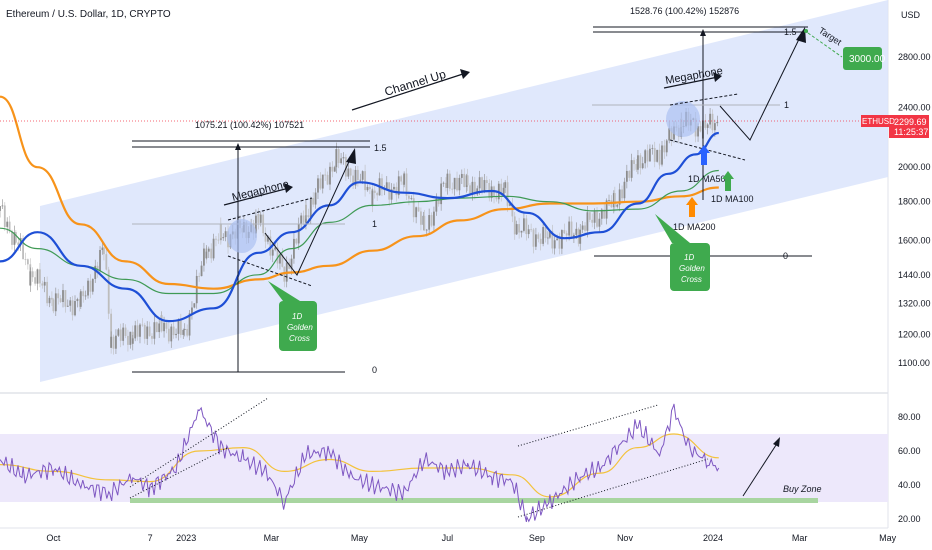  What do you see at coordinates (292, 316) in the screenshot?
I see `golden-cross-callout-a: 1D Golden Cross` at bounding box center [292, 316].